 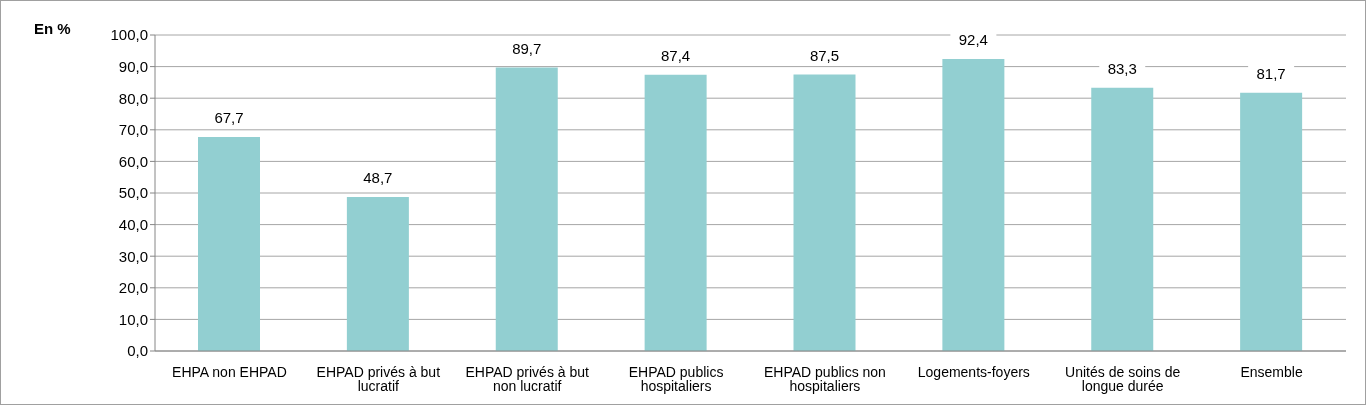 What do you see at coordinates (229, 118) in the screenshot?
I see `data-label: 67,7` at bounding box center [229, 118].